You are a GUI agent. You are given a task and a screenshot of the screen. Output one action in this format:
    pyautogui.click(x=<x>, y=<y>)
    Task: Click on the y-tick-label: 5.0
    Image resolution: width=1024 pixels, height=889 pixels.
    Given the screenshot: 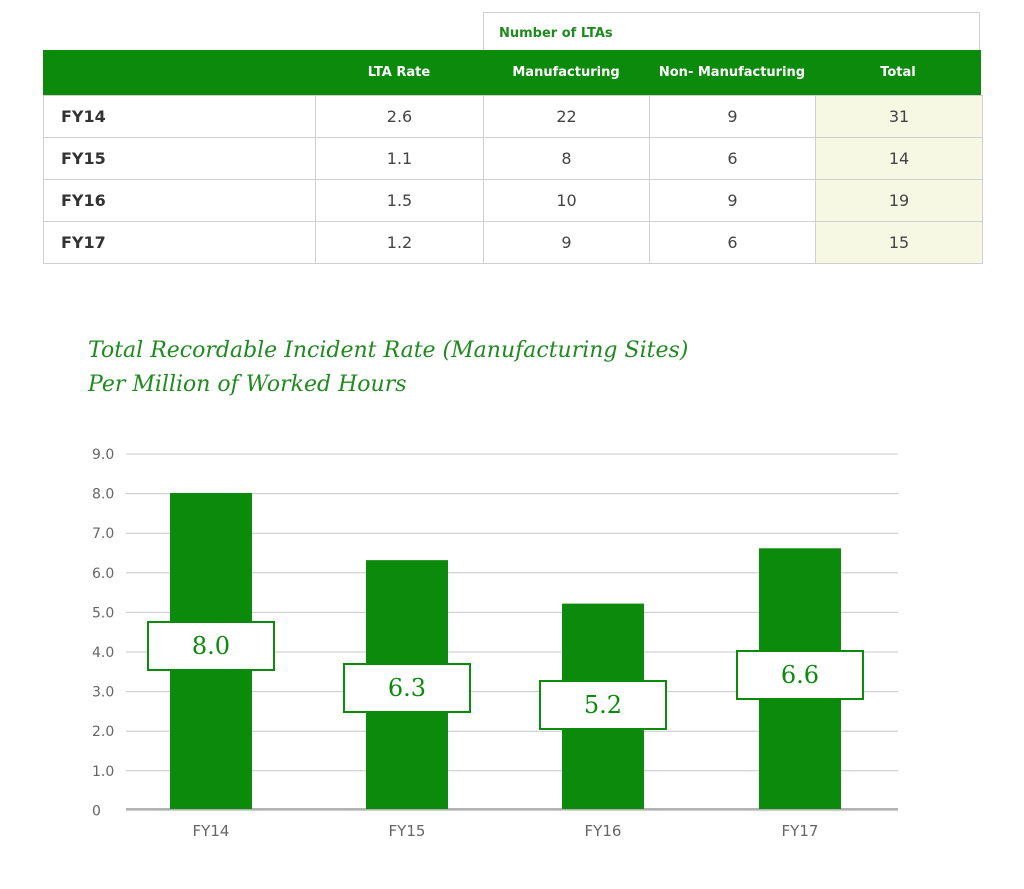 What is the action you would take?
    pyautogui.click(x=103, y=613)
    